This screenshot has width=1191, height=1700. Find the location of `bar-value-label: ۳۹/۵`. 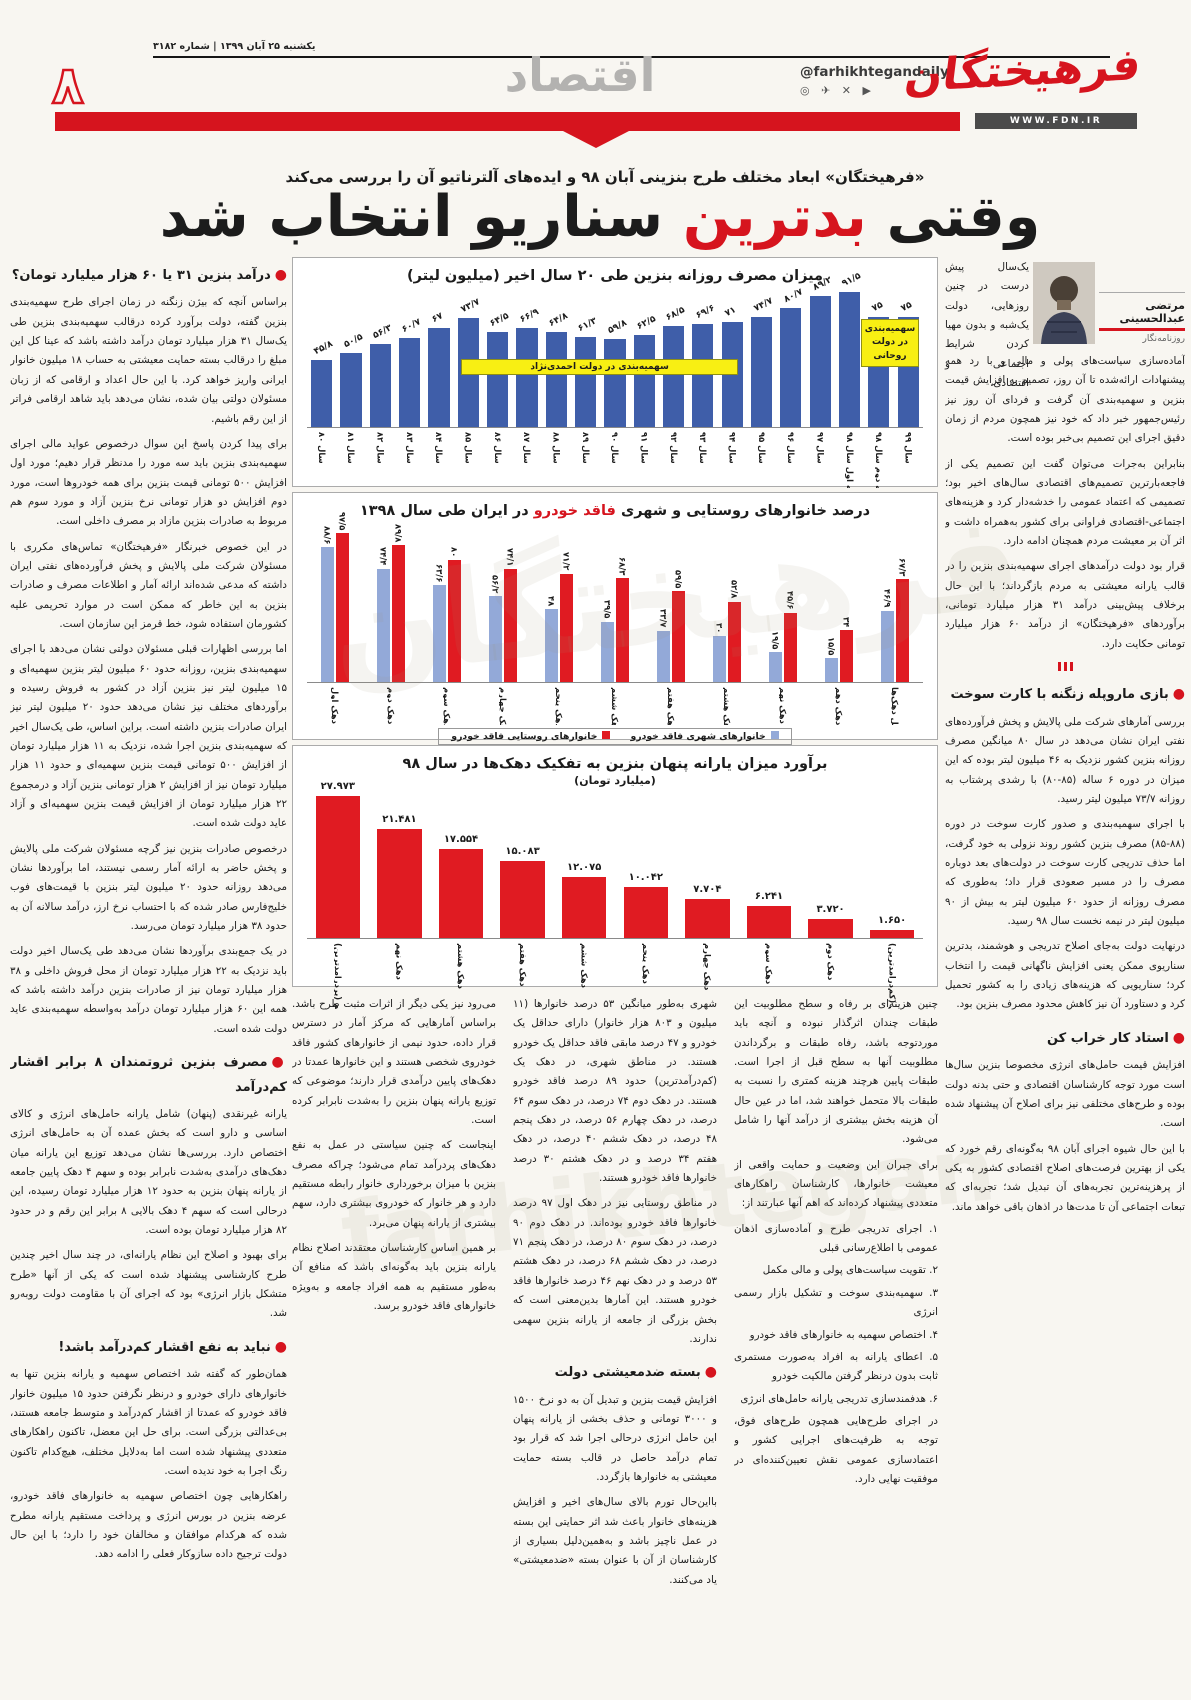

bar-value-label: ۳۹/۵ is located at coordinates (607, 609).